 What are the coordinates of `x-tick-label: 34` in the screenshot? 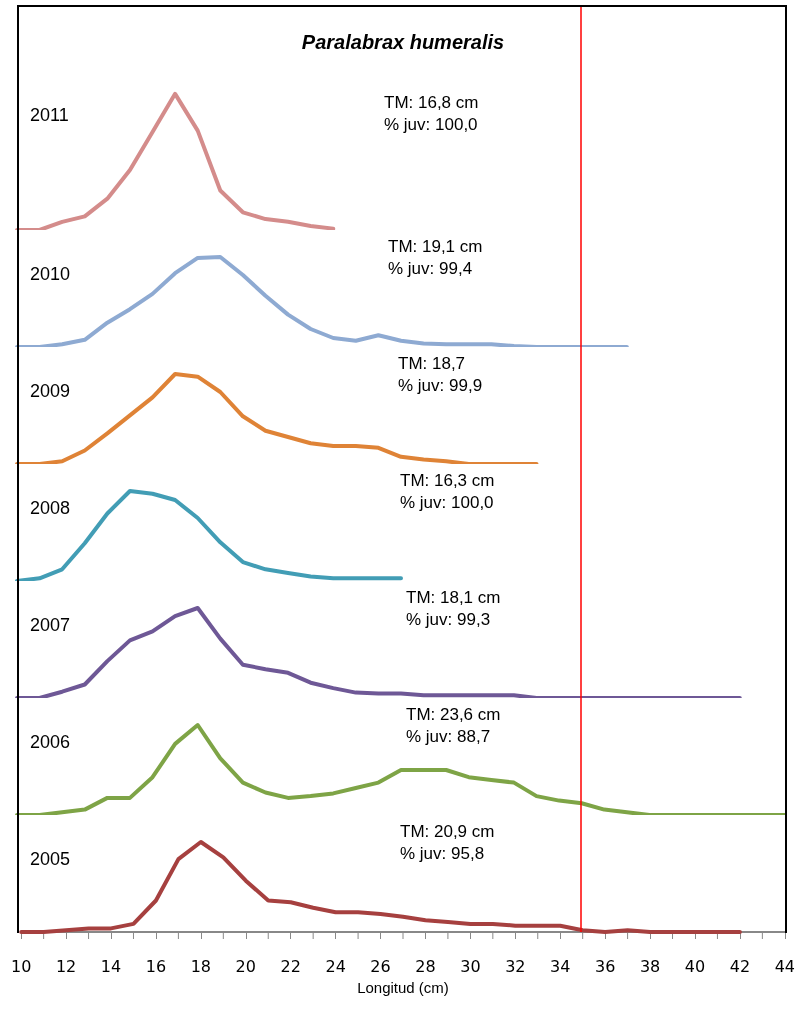 It's located at (560, 966).